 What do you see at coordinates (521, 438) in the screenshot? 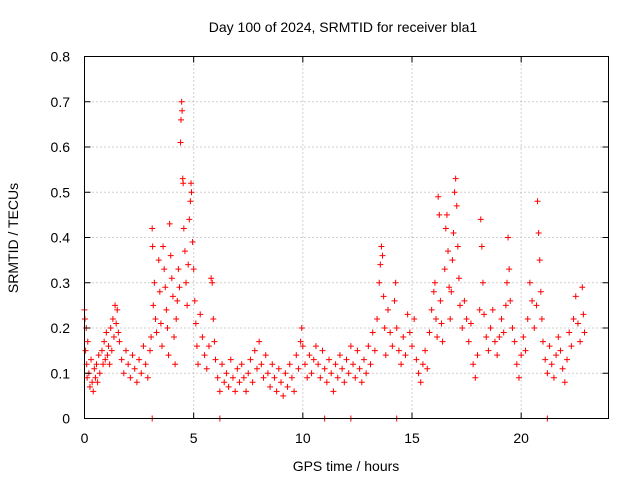
I see `x-tick-label: 20` at bounding box center [521, 438].